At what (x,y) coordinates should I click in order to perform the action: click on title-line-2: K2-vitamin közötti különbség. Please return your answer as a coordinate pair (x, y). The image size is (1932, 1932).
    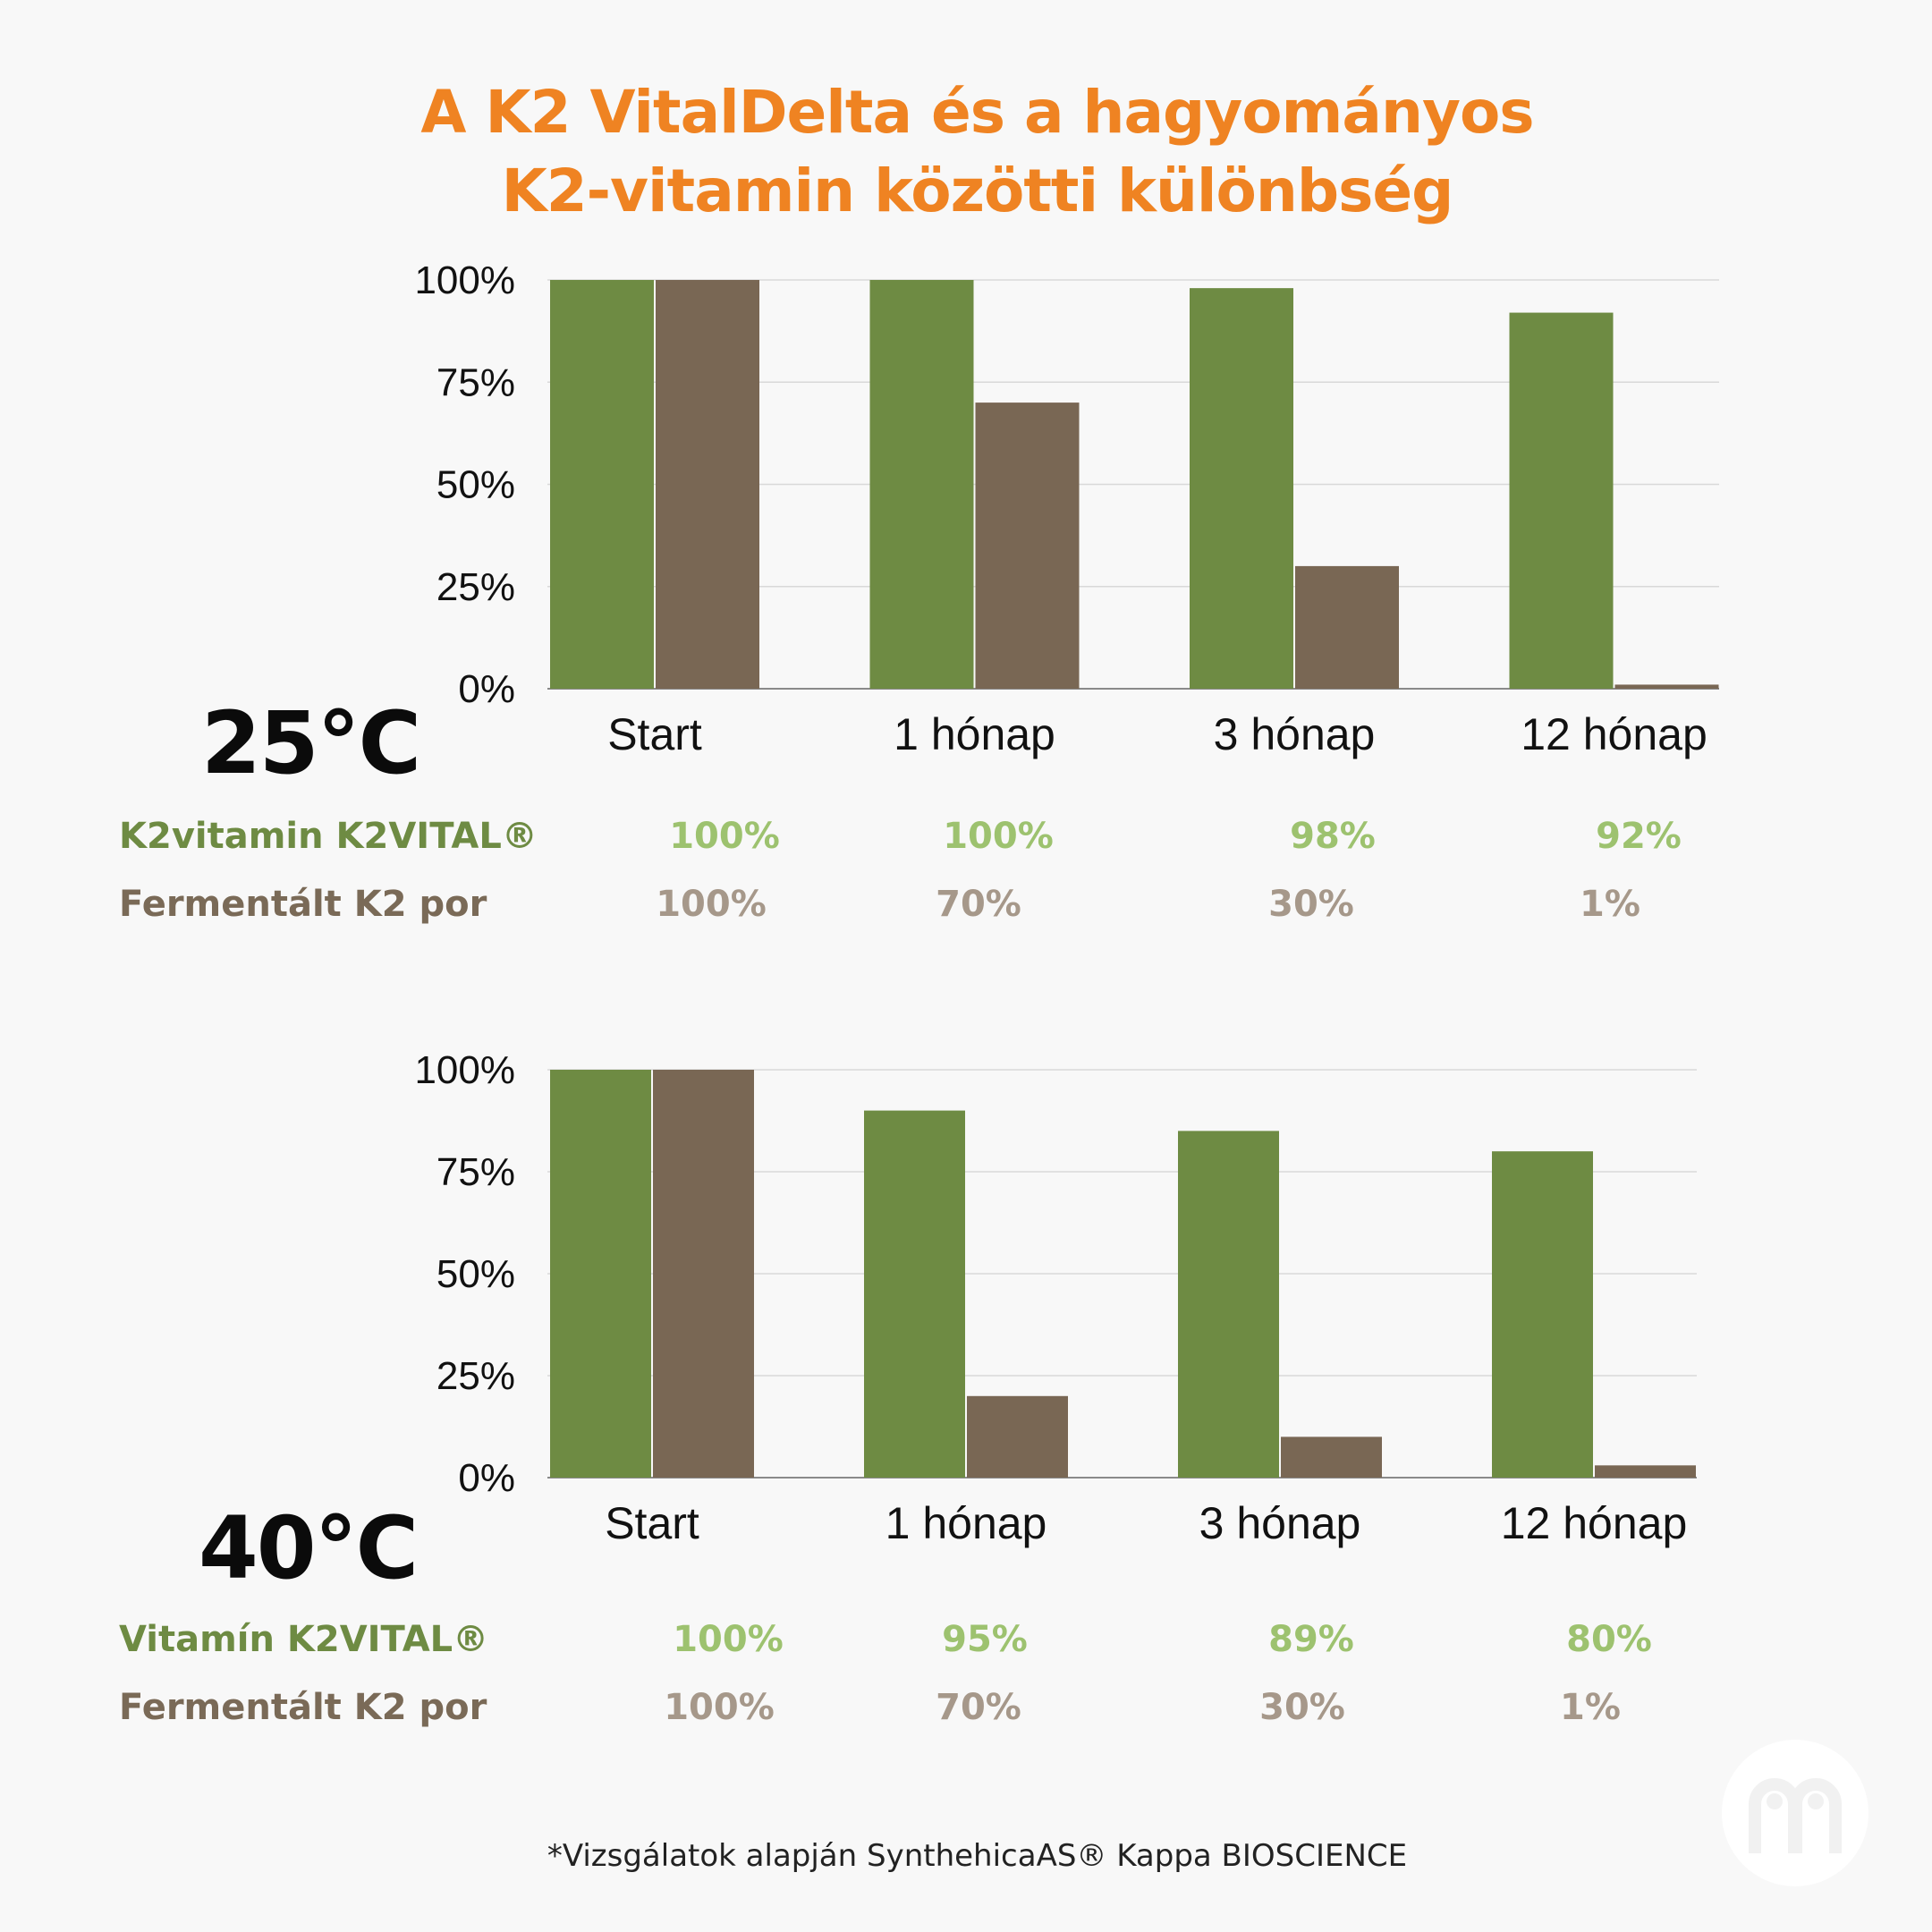
    Looking at the image, I should click on (977, 191).